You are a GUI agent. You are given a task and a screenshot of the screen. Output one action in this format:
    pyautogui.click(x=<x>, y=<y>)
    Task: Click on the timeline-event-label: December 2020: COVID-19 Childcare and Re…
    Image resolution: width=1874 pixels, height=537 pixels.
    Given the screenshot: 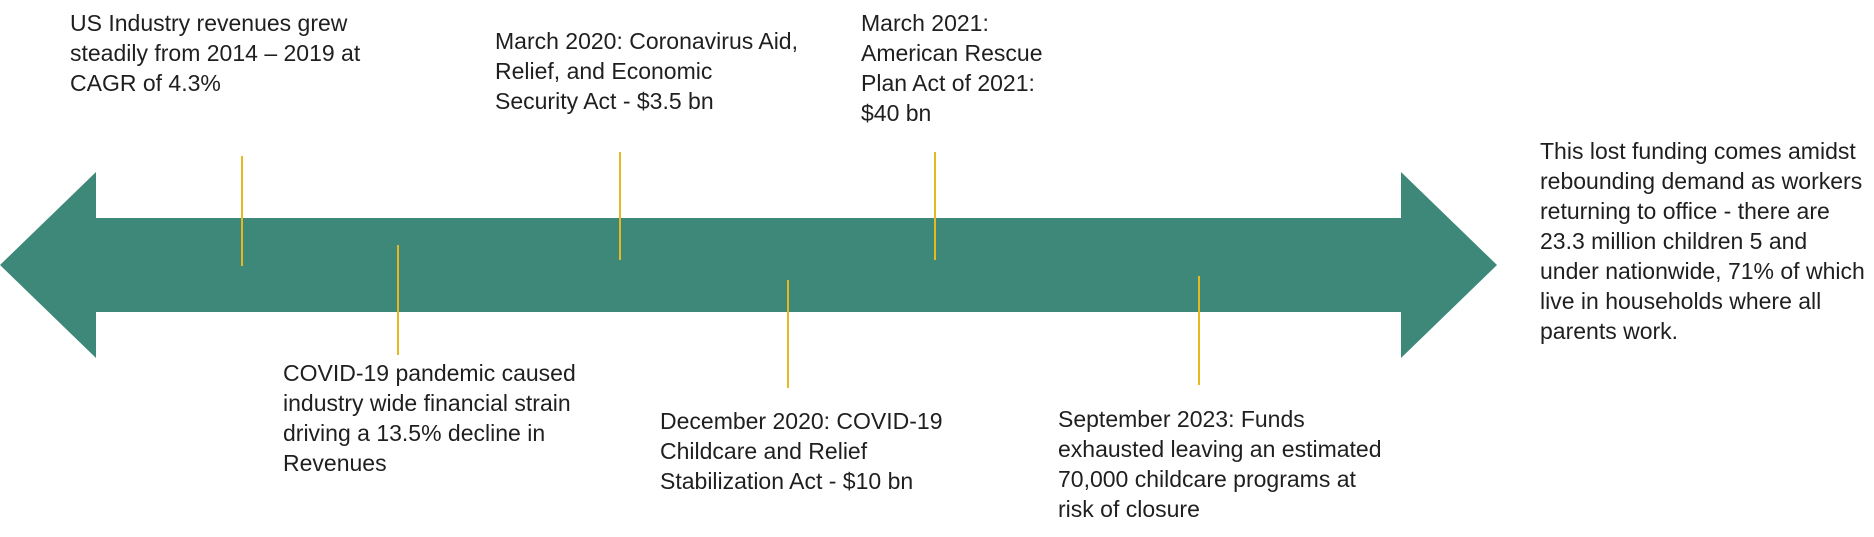 What is the action you would take?
    pyautogui.click(x=801, y=451)
    